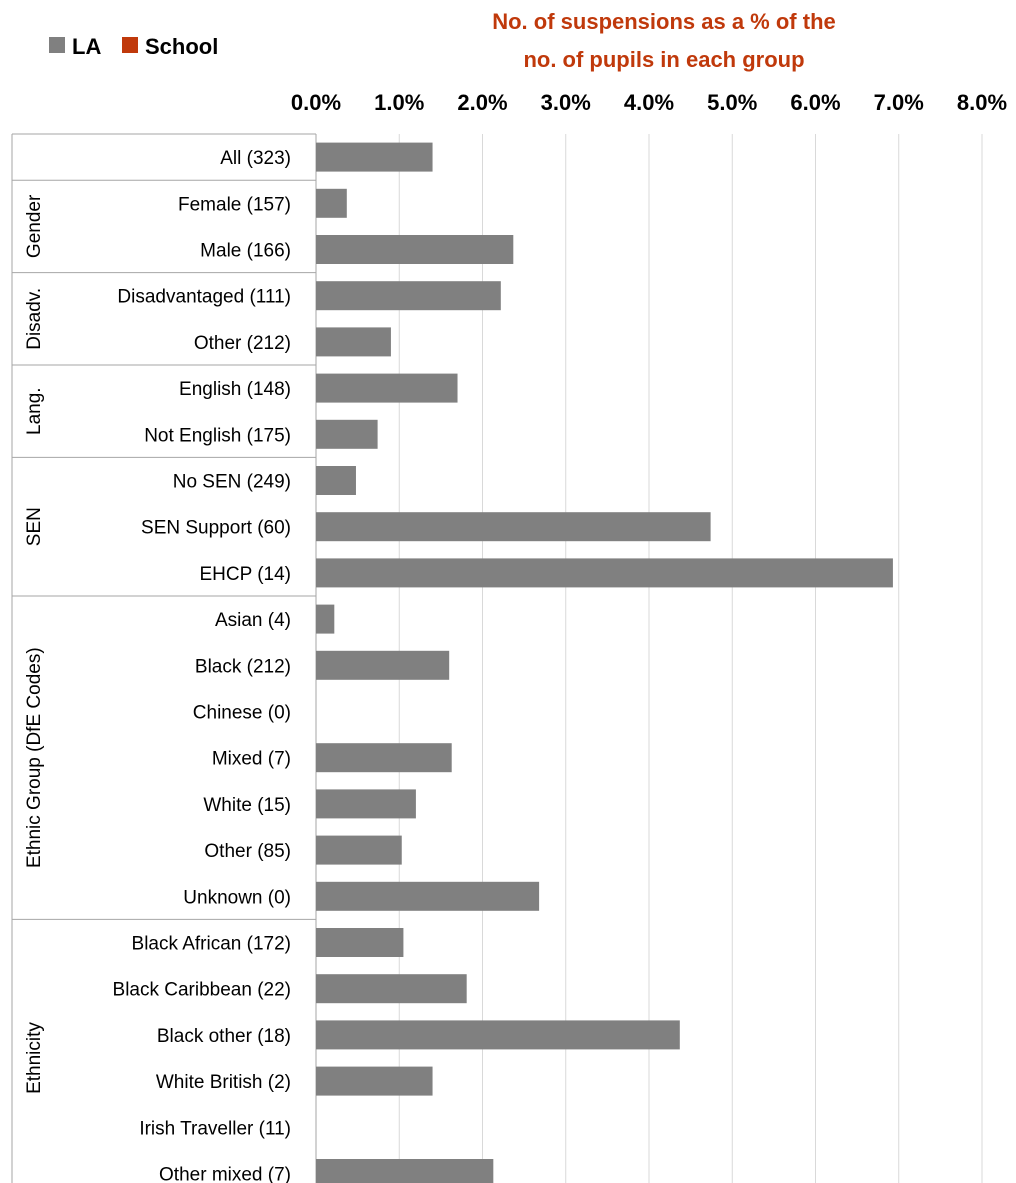 The image size is (1016, 1183). What do you see at coordinates (316, 102) in the screenshot?
I see `x-tick-label: 0.0%` at bounding box center [316, 102].